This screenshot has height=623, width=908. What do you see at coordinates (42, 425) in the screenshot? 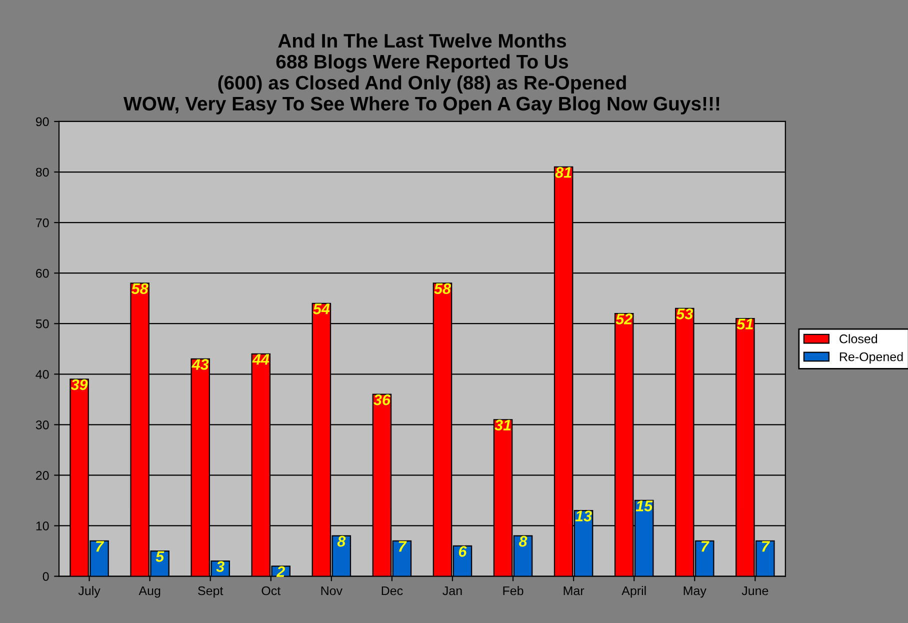
I see `y-tick-label: 30` at bounding box center [42, 425].